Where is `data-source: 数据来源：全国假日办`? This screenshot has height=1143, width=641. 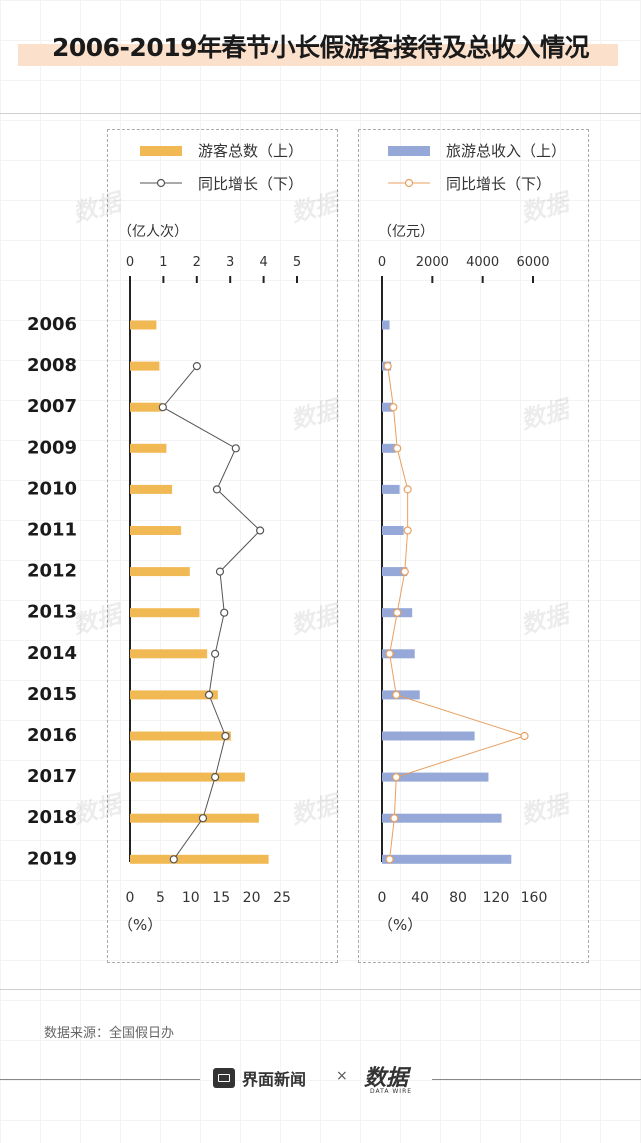
data-source: 数据来源：全国假日办 is located at coordinates (109, 1033).